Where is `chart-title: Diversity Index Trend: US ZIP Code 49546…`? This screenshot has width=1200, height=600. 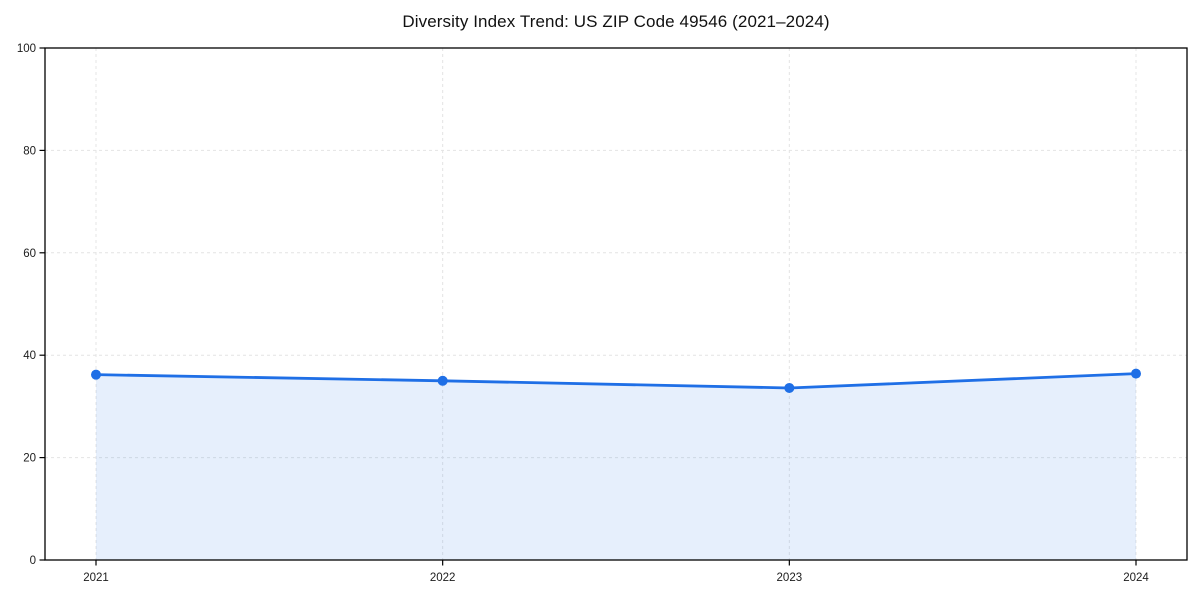
chart-title: Diversity Index Trend: US ZIP Code 49546… is located at coordinates (616, 21).